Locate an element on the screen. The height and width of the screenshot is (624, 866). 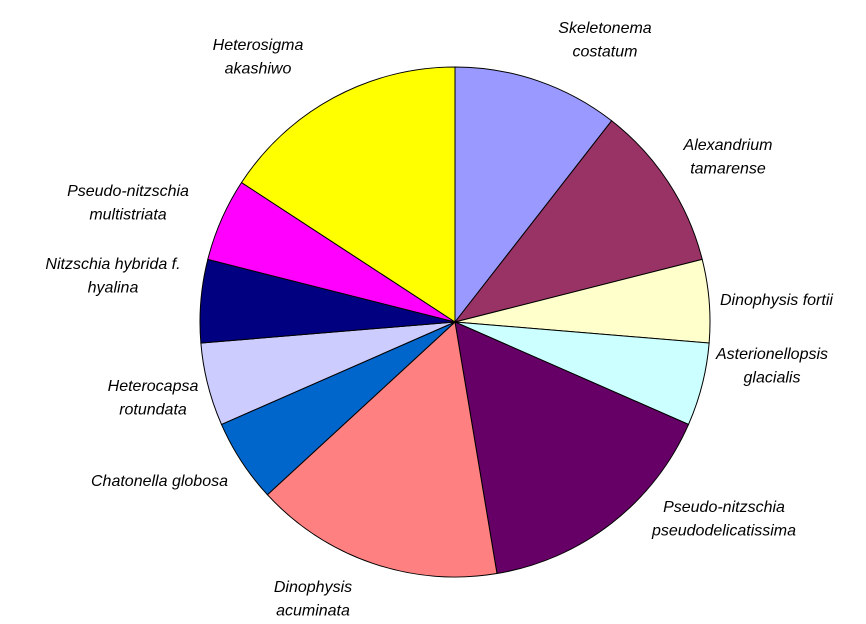
slice-label: Alexandrium tamarense is located at coordinates (728, 157).